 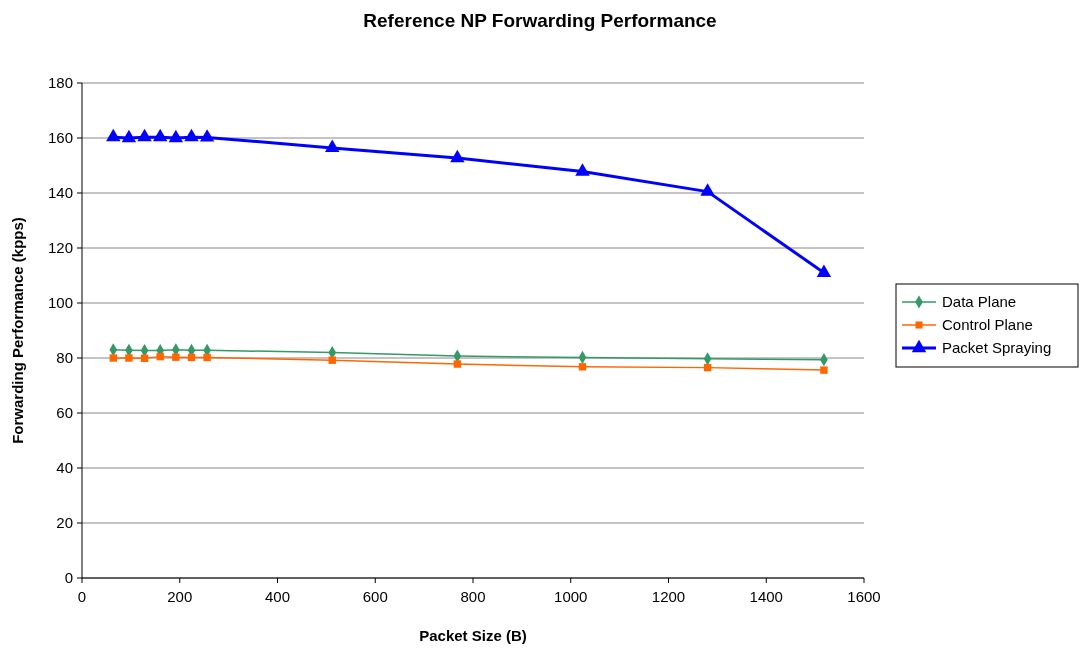 I want to click on y-tick-label: 0, so click(x=68, y=578).